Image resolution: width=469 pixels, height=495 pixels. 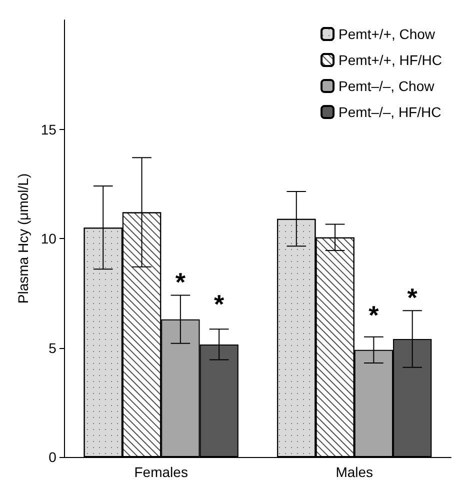 What do you see at coordinates (52, 348) in the screenshot?
I see `y-tick-label: 5` at bounding box center [52, 348].